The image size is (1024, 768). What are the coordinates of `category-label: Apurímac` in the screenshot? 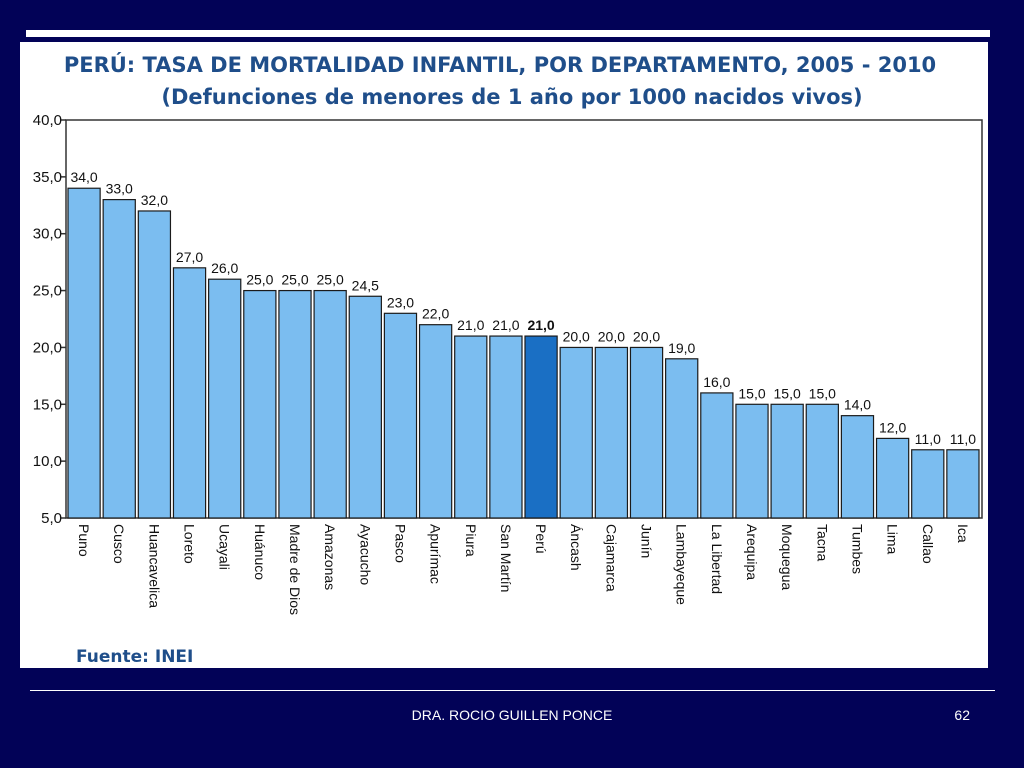 It's located at (436, 554).